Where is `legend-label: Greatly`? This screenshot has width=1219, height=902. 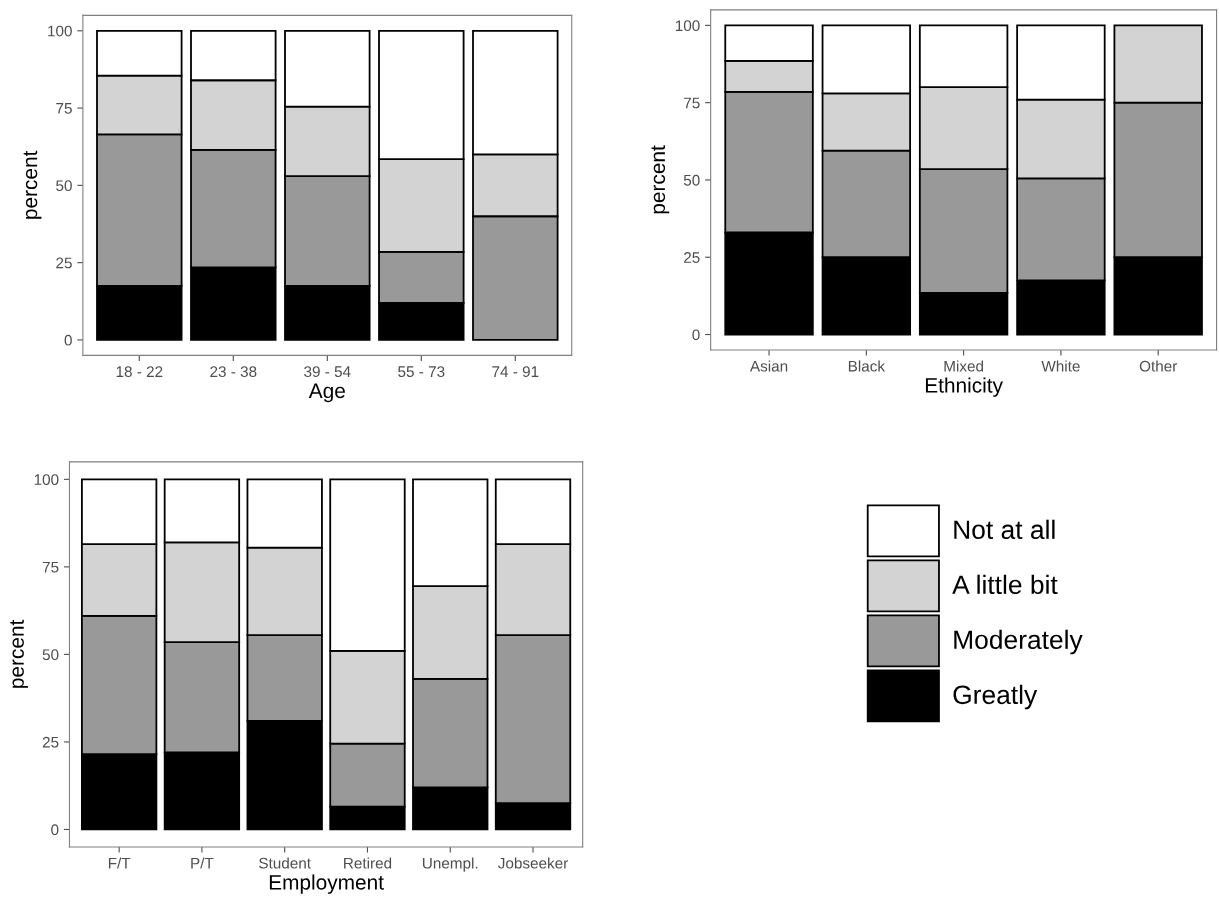
legend-label: Greatly is located at coordinates (995, 697).